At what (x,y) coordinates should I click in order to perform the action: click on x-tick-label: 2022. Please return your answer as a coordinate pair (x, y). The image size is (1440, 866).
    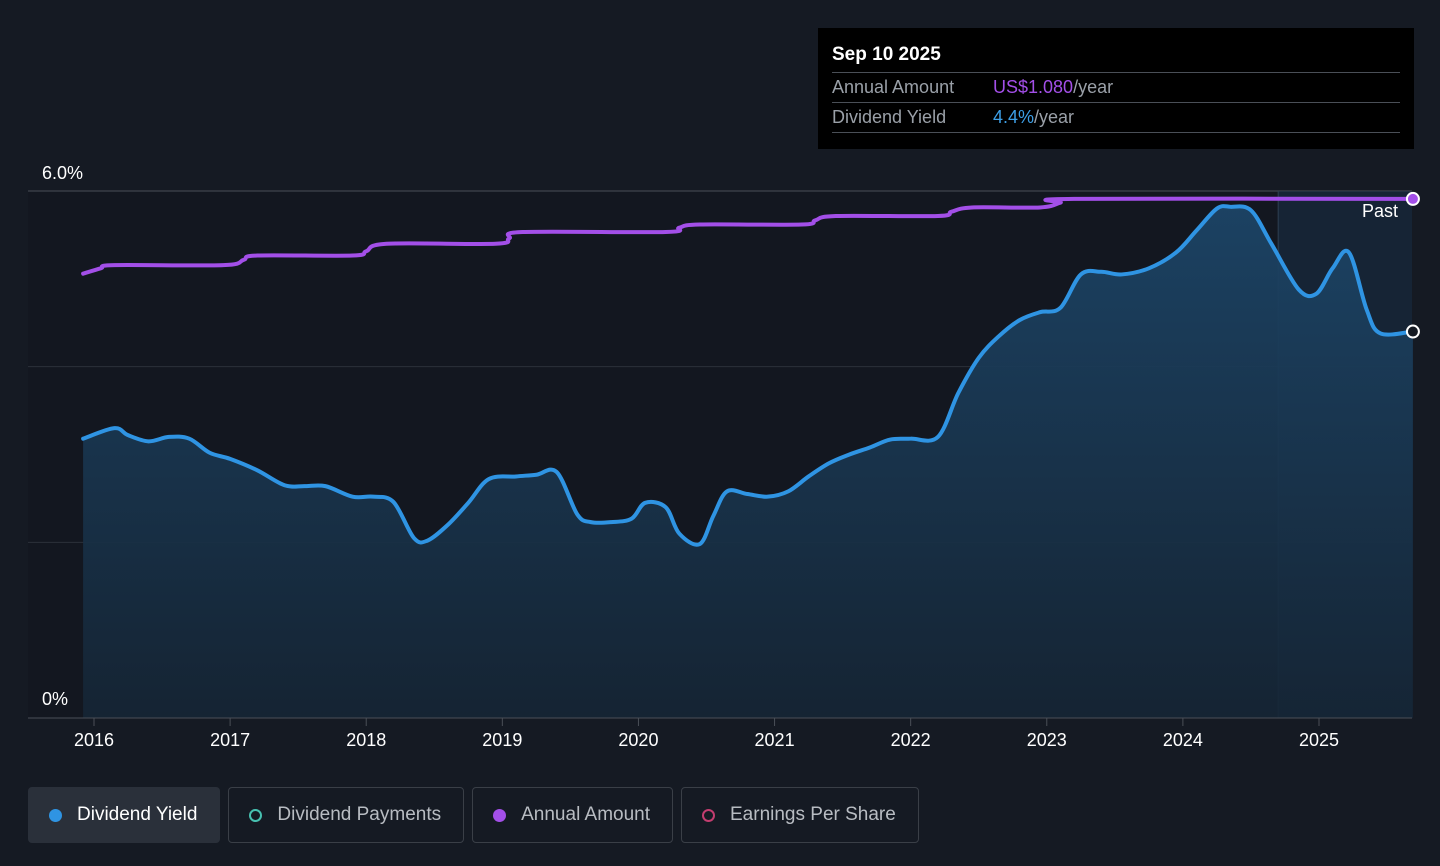
    Looking at the image, I should click on (911, 740).